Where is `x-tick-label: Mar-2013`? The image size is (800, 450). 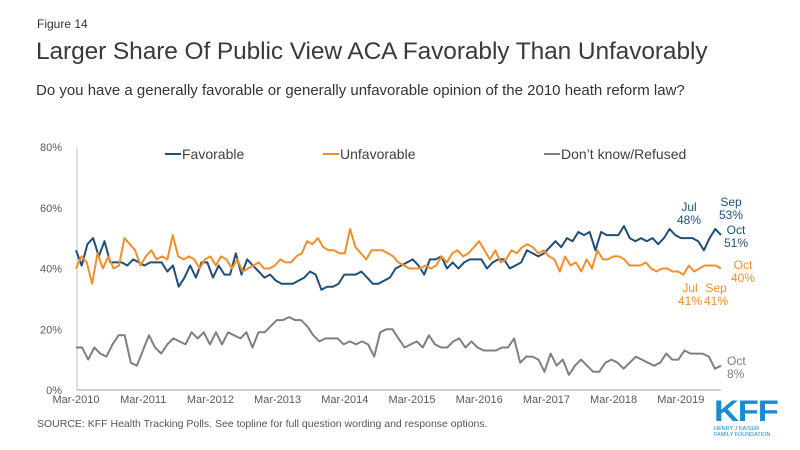 x-tick-label: Mar-2013 is located at coordinates (277, 400).